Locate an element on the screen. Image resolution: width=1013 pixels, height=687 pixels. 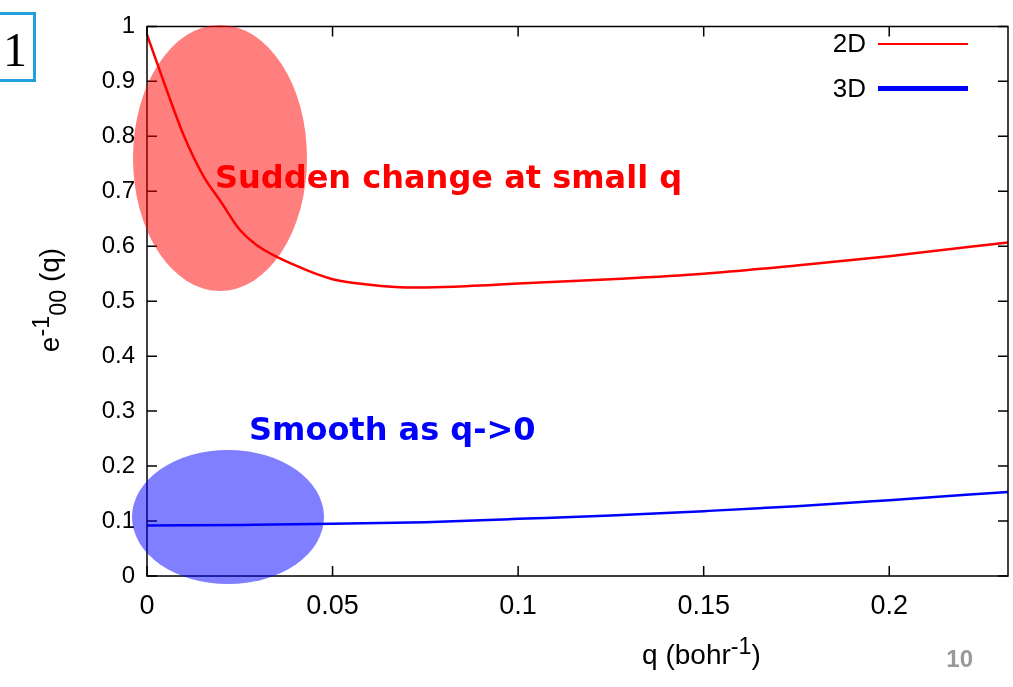
x-axis-title: q (bohr$^{-1}$) is located at coordinates (701, 652).